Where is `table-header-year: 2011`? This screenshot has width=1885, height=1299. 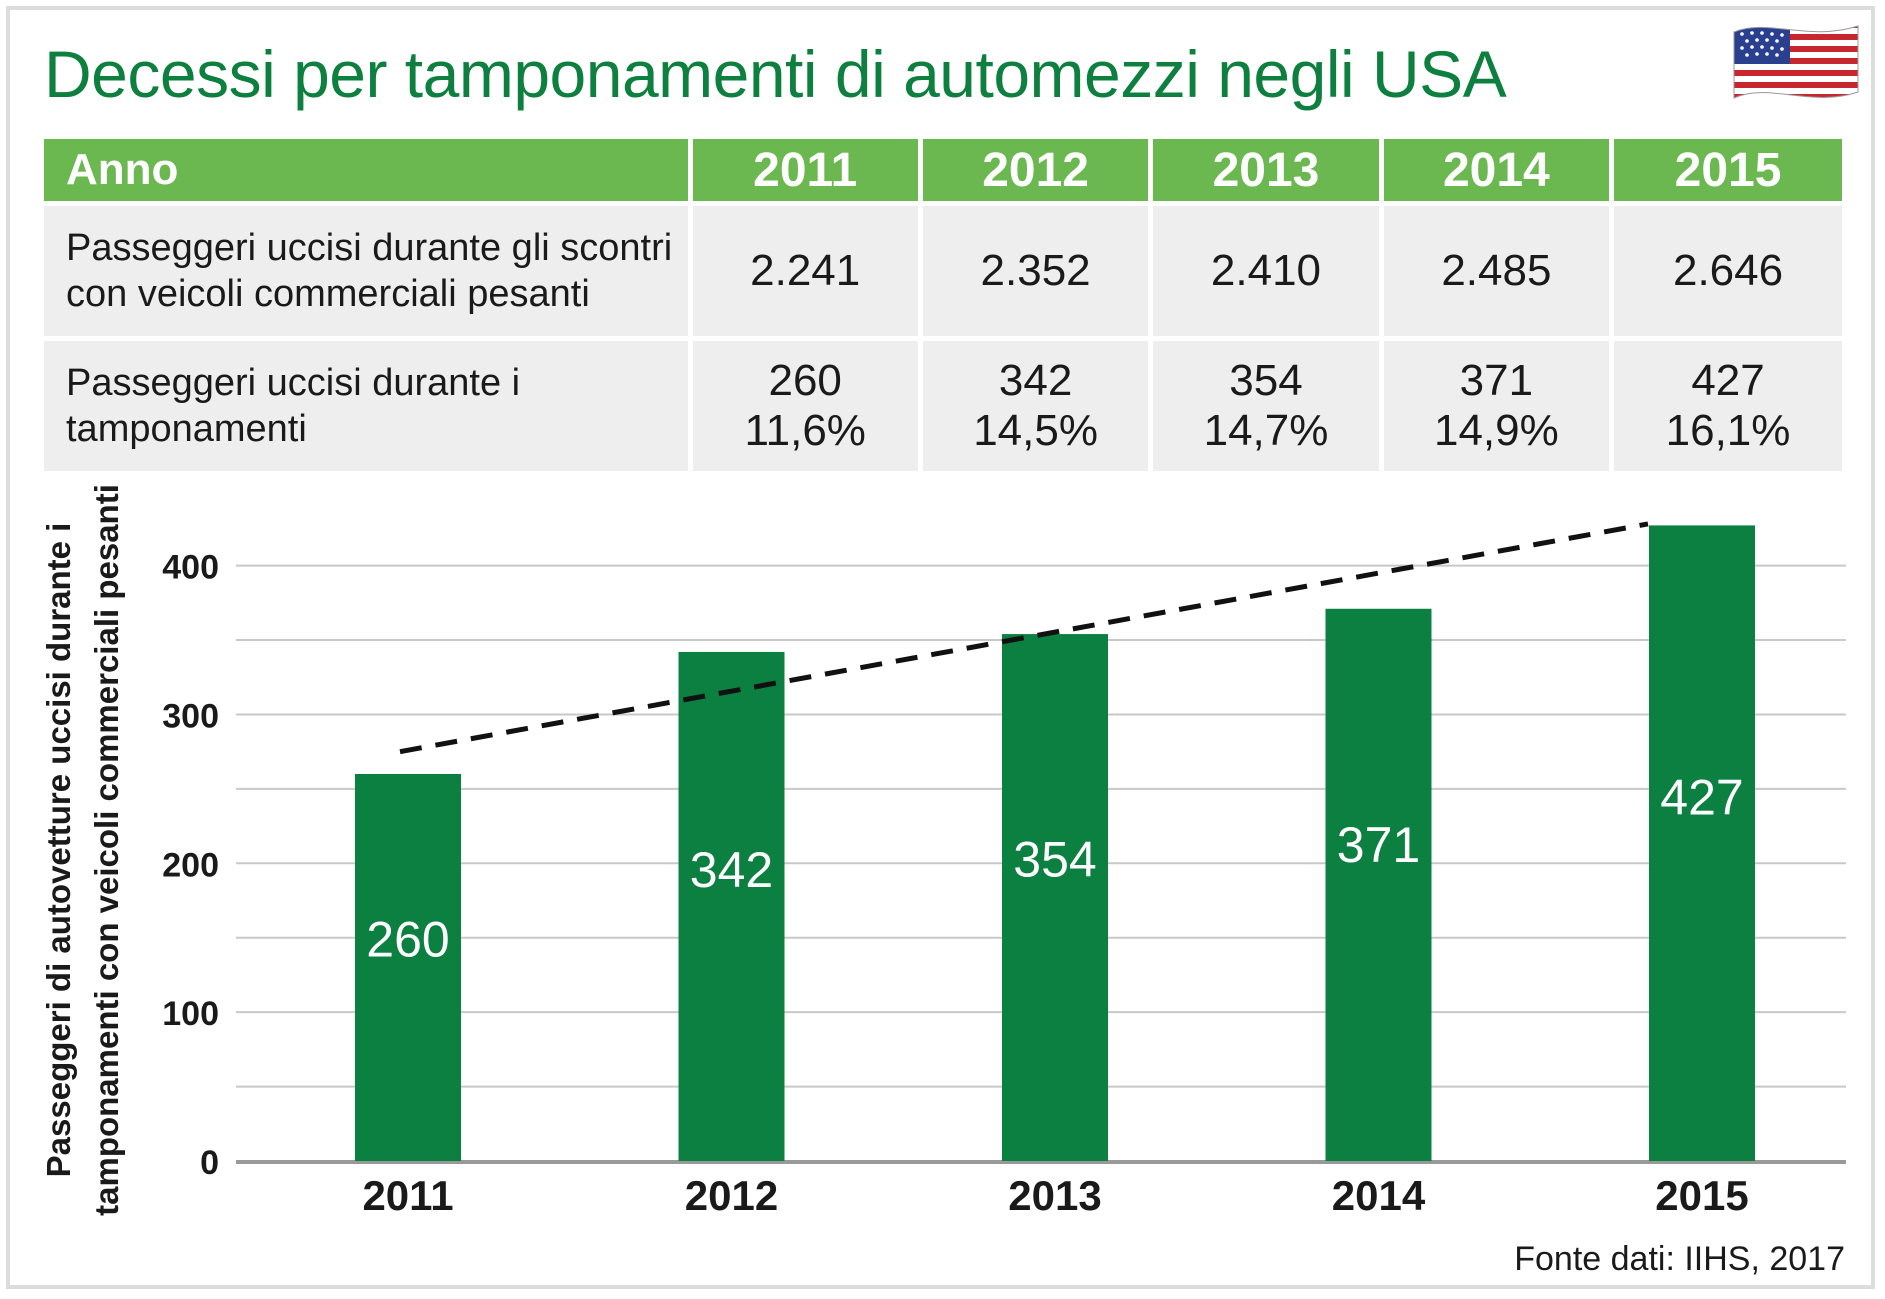 table-header-year: 2011 is located at coordinates (806, 171).